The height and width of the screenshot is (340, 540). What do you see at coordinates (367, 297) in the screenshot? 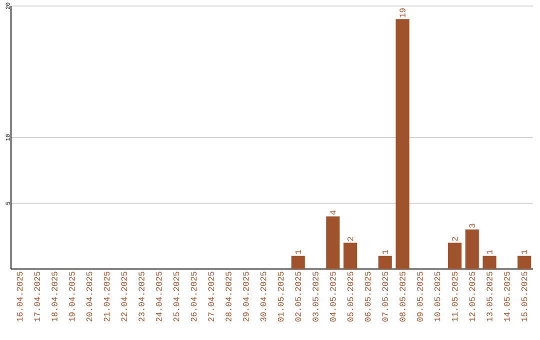
I see `x-tick-label: 06.05.2025` at bounding box center [367, 297].